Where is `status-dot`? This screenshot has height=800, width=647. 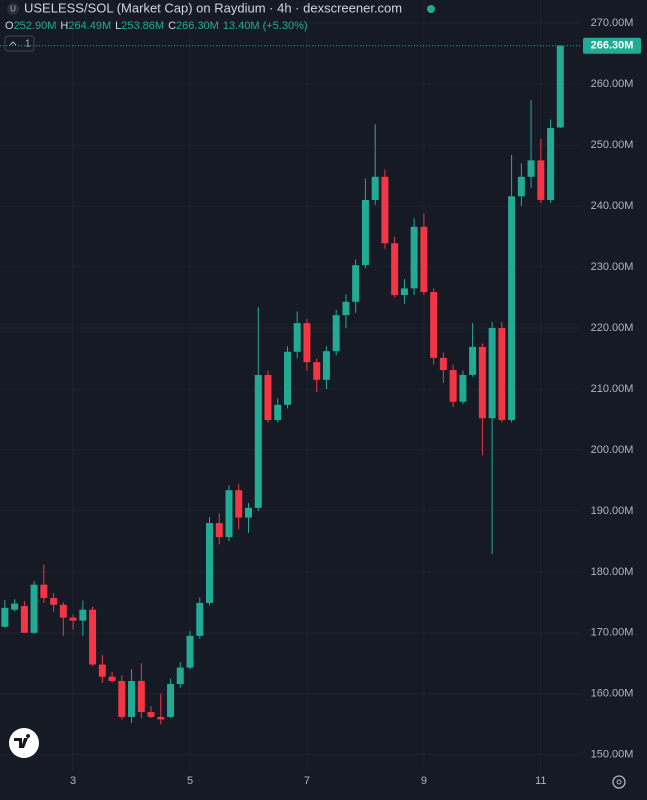 status-dot is located at coordinates (431, 9).